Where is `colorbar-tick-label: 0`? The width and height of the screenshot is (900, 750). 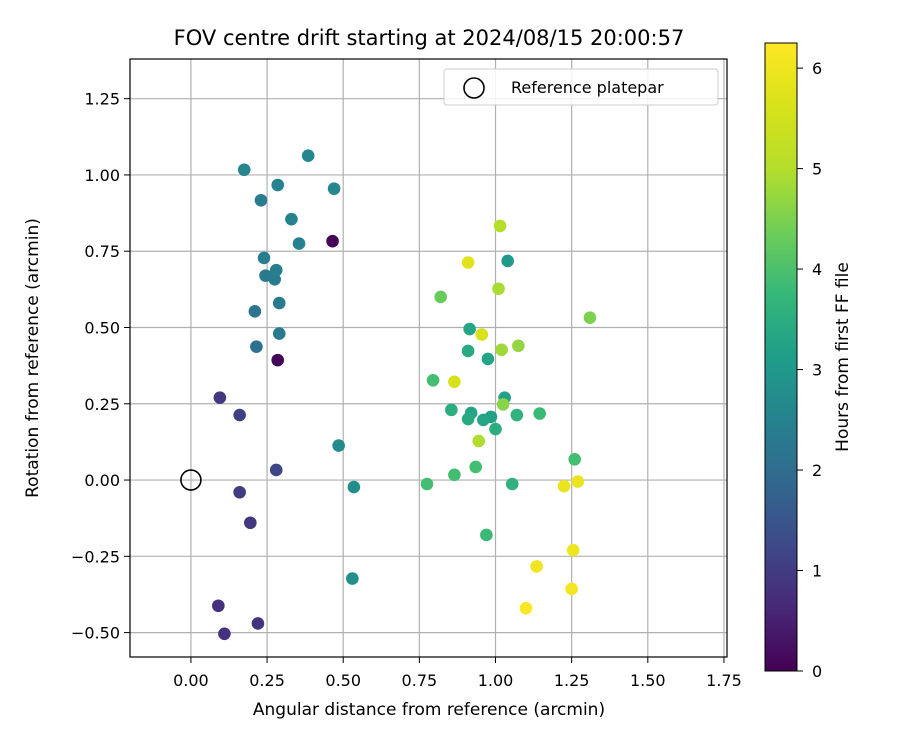 colorbar-tick-label: 0 is located at coordinates (817, 671).